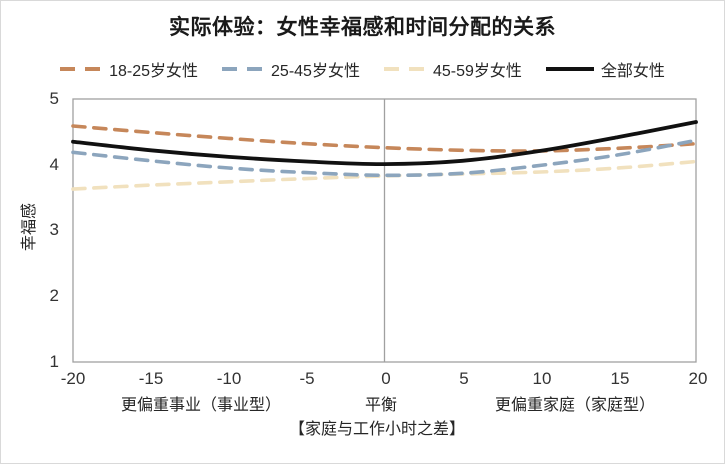 Image resolution: width=725 pixels, height=464 pixels. What do you see at coordinates (569, 69) in the screenshot?
I see `legend-line-sample` at bounding box center [569, 69].